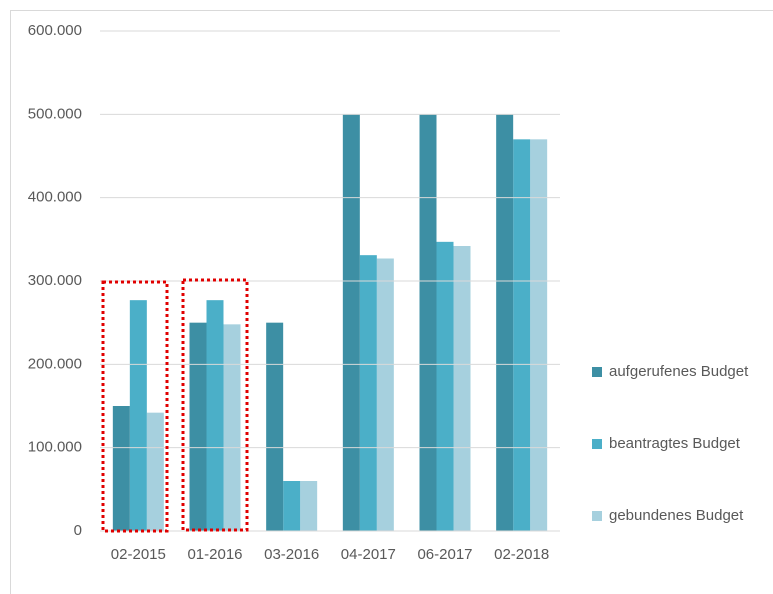  Describe the element at coordinates (676, 515) in the screenshot. I see `legend-label: gebundenes Budget` at that location.